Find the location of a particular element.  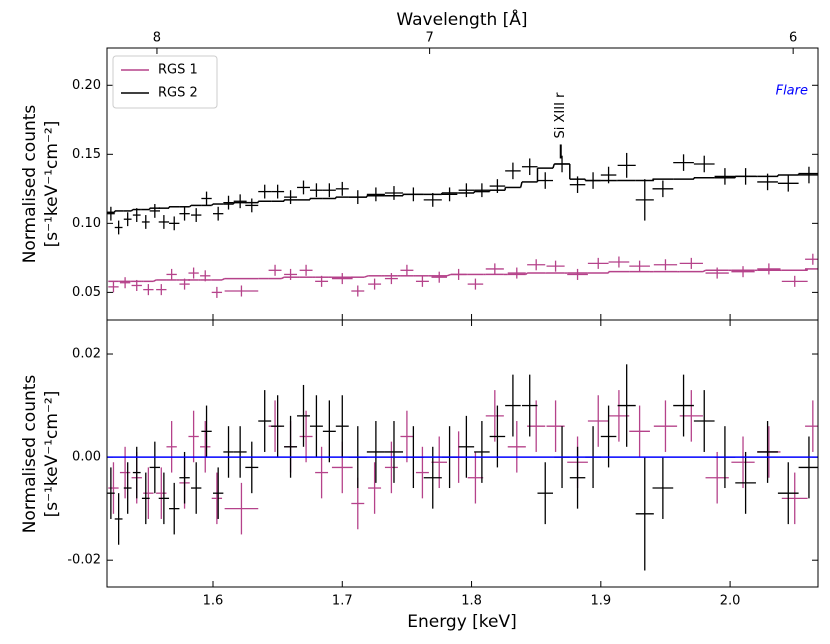

y-axis-label: Normalised counts [s⁻¹keV⁻¹cm⁻²] is located at coordinates (41, 184).